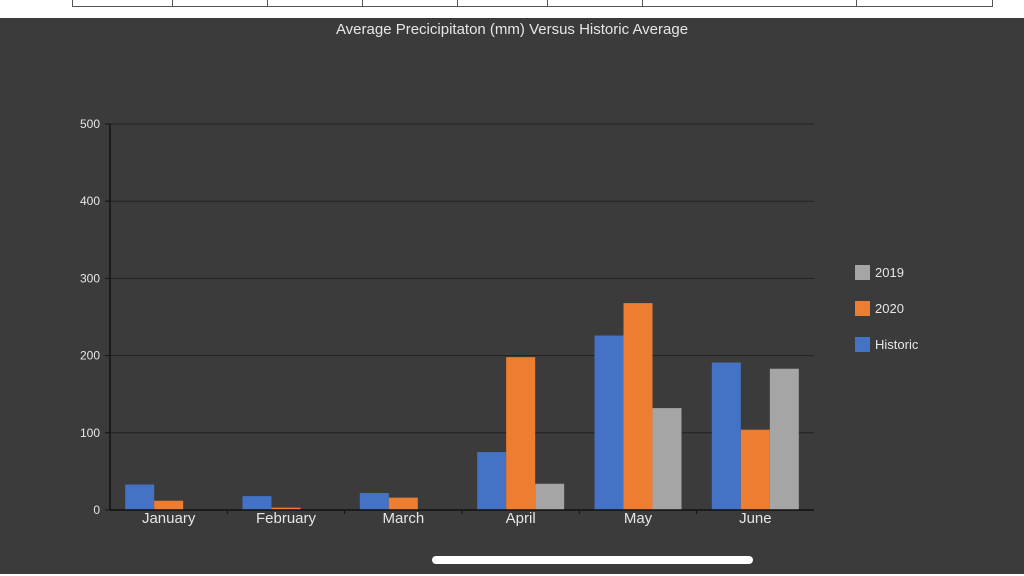 The image size is (1024, 576). I want to click on legend-label-2020: 2020, so click(889, 308).